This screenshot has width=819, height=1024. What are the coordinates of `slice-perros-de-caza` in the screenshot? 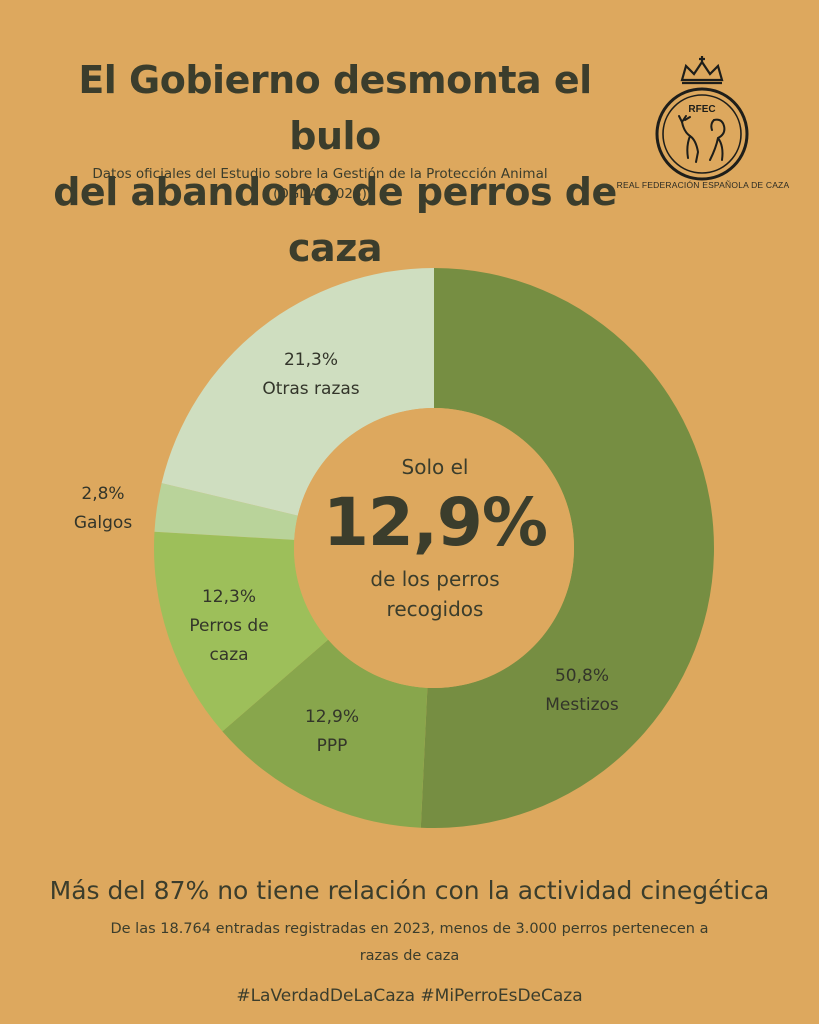 It's located at (241, 631).